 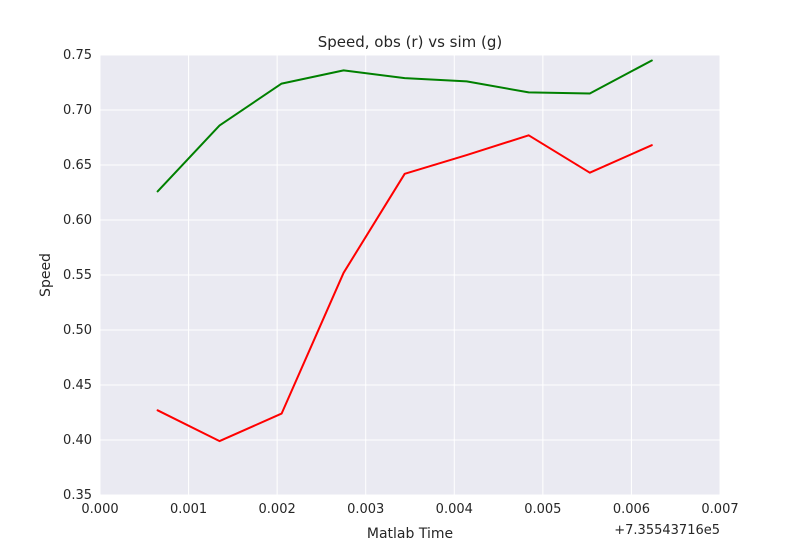 I want to click on x-axis-label: Matlab Time, so click(x=410, y=534).